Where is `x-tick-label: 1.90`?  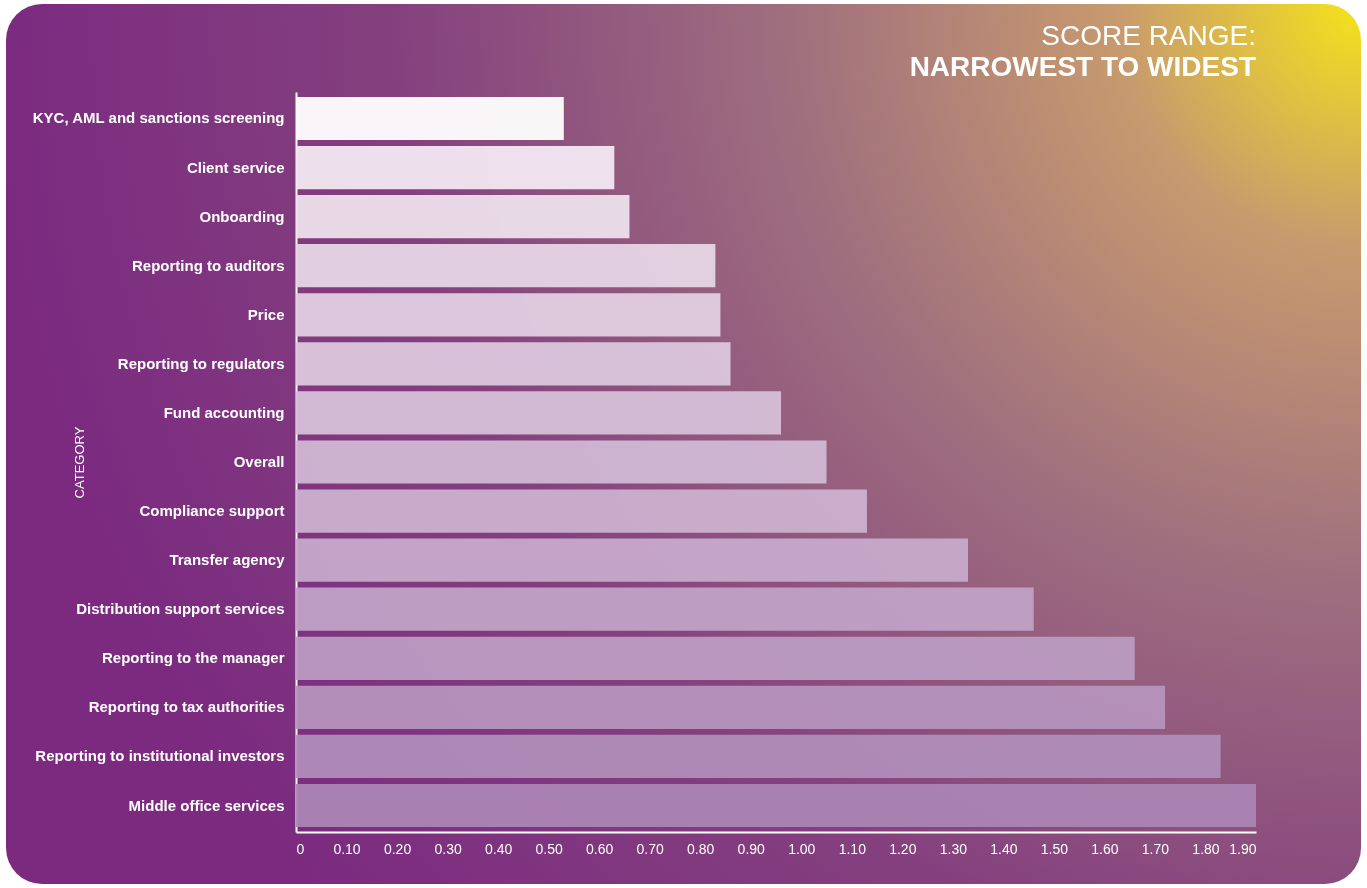 x-tick-label: 1.90 is located at coordinates (1243, 848).